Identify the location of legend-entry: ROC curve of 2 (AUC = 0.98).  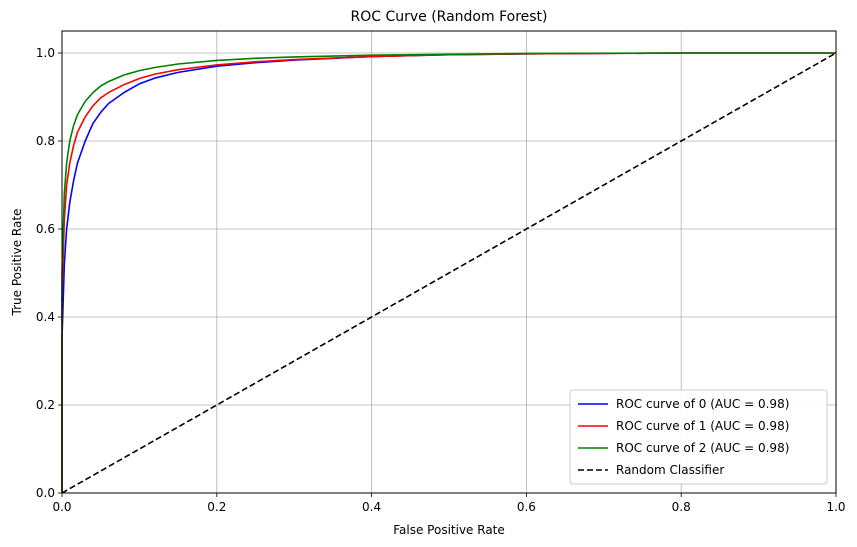
(702, 448).